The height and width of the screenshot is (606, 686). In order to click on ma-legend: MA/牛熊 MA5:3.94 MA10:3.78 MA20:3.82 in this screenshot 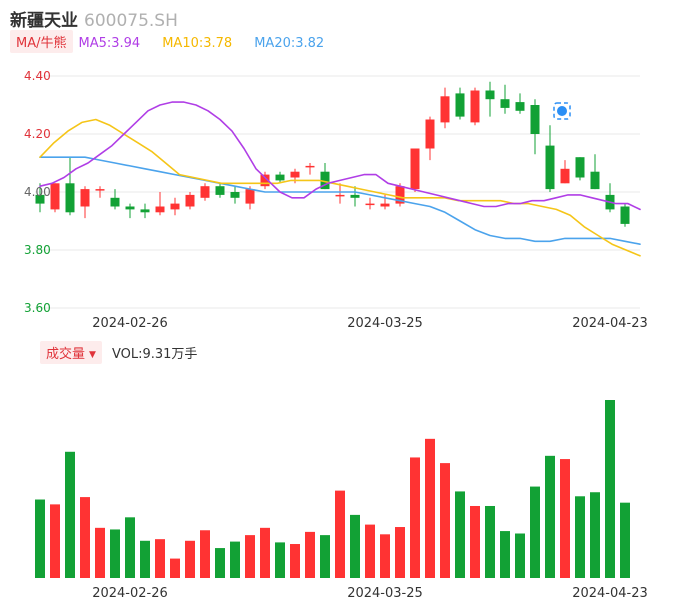, I will do `click(167, 42)`.